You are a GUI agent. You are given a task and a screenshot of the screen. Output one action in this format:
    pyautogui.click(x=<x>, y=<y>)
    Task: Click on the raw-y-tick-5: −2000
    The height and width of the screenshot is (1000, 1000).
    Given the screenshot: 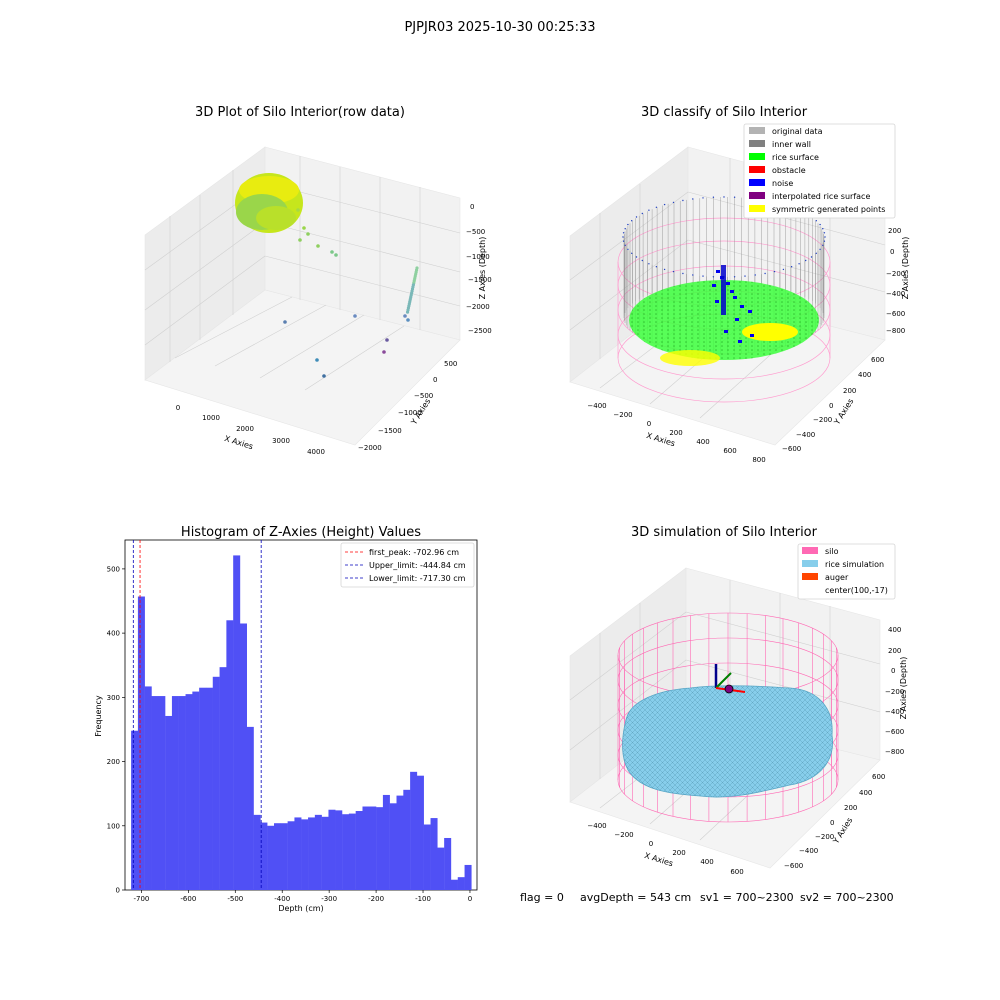 What is the action you would take?
    pyautogui.click(x=370, y=448)
    